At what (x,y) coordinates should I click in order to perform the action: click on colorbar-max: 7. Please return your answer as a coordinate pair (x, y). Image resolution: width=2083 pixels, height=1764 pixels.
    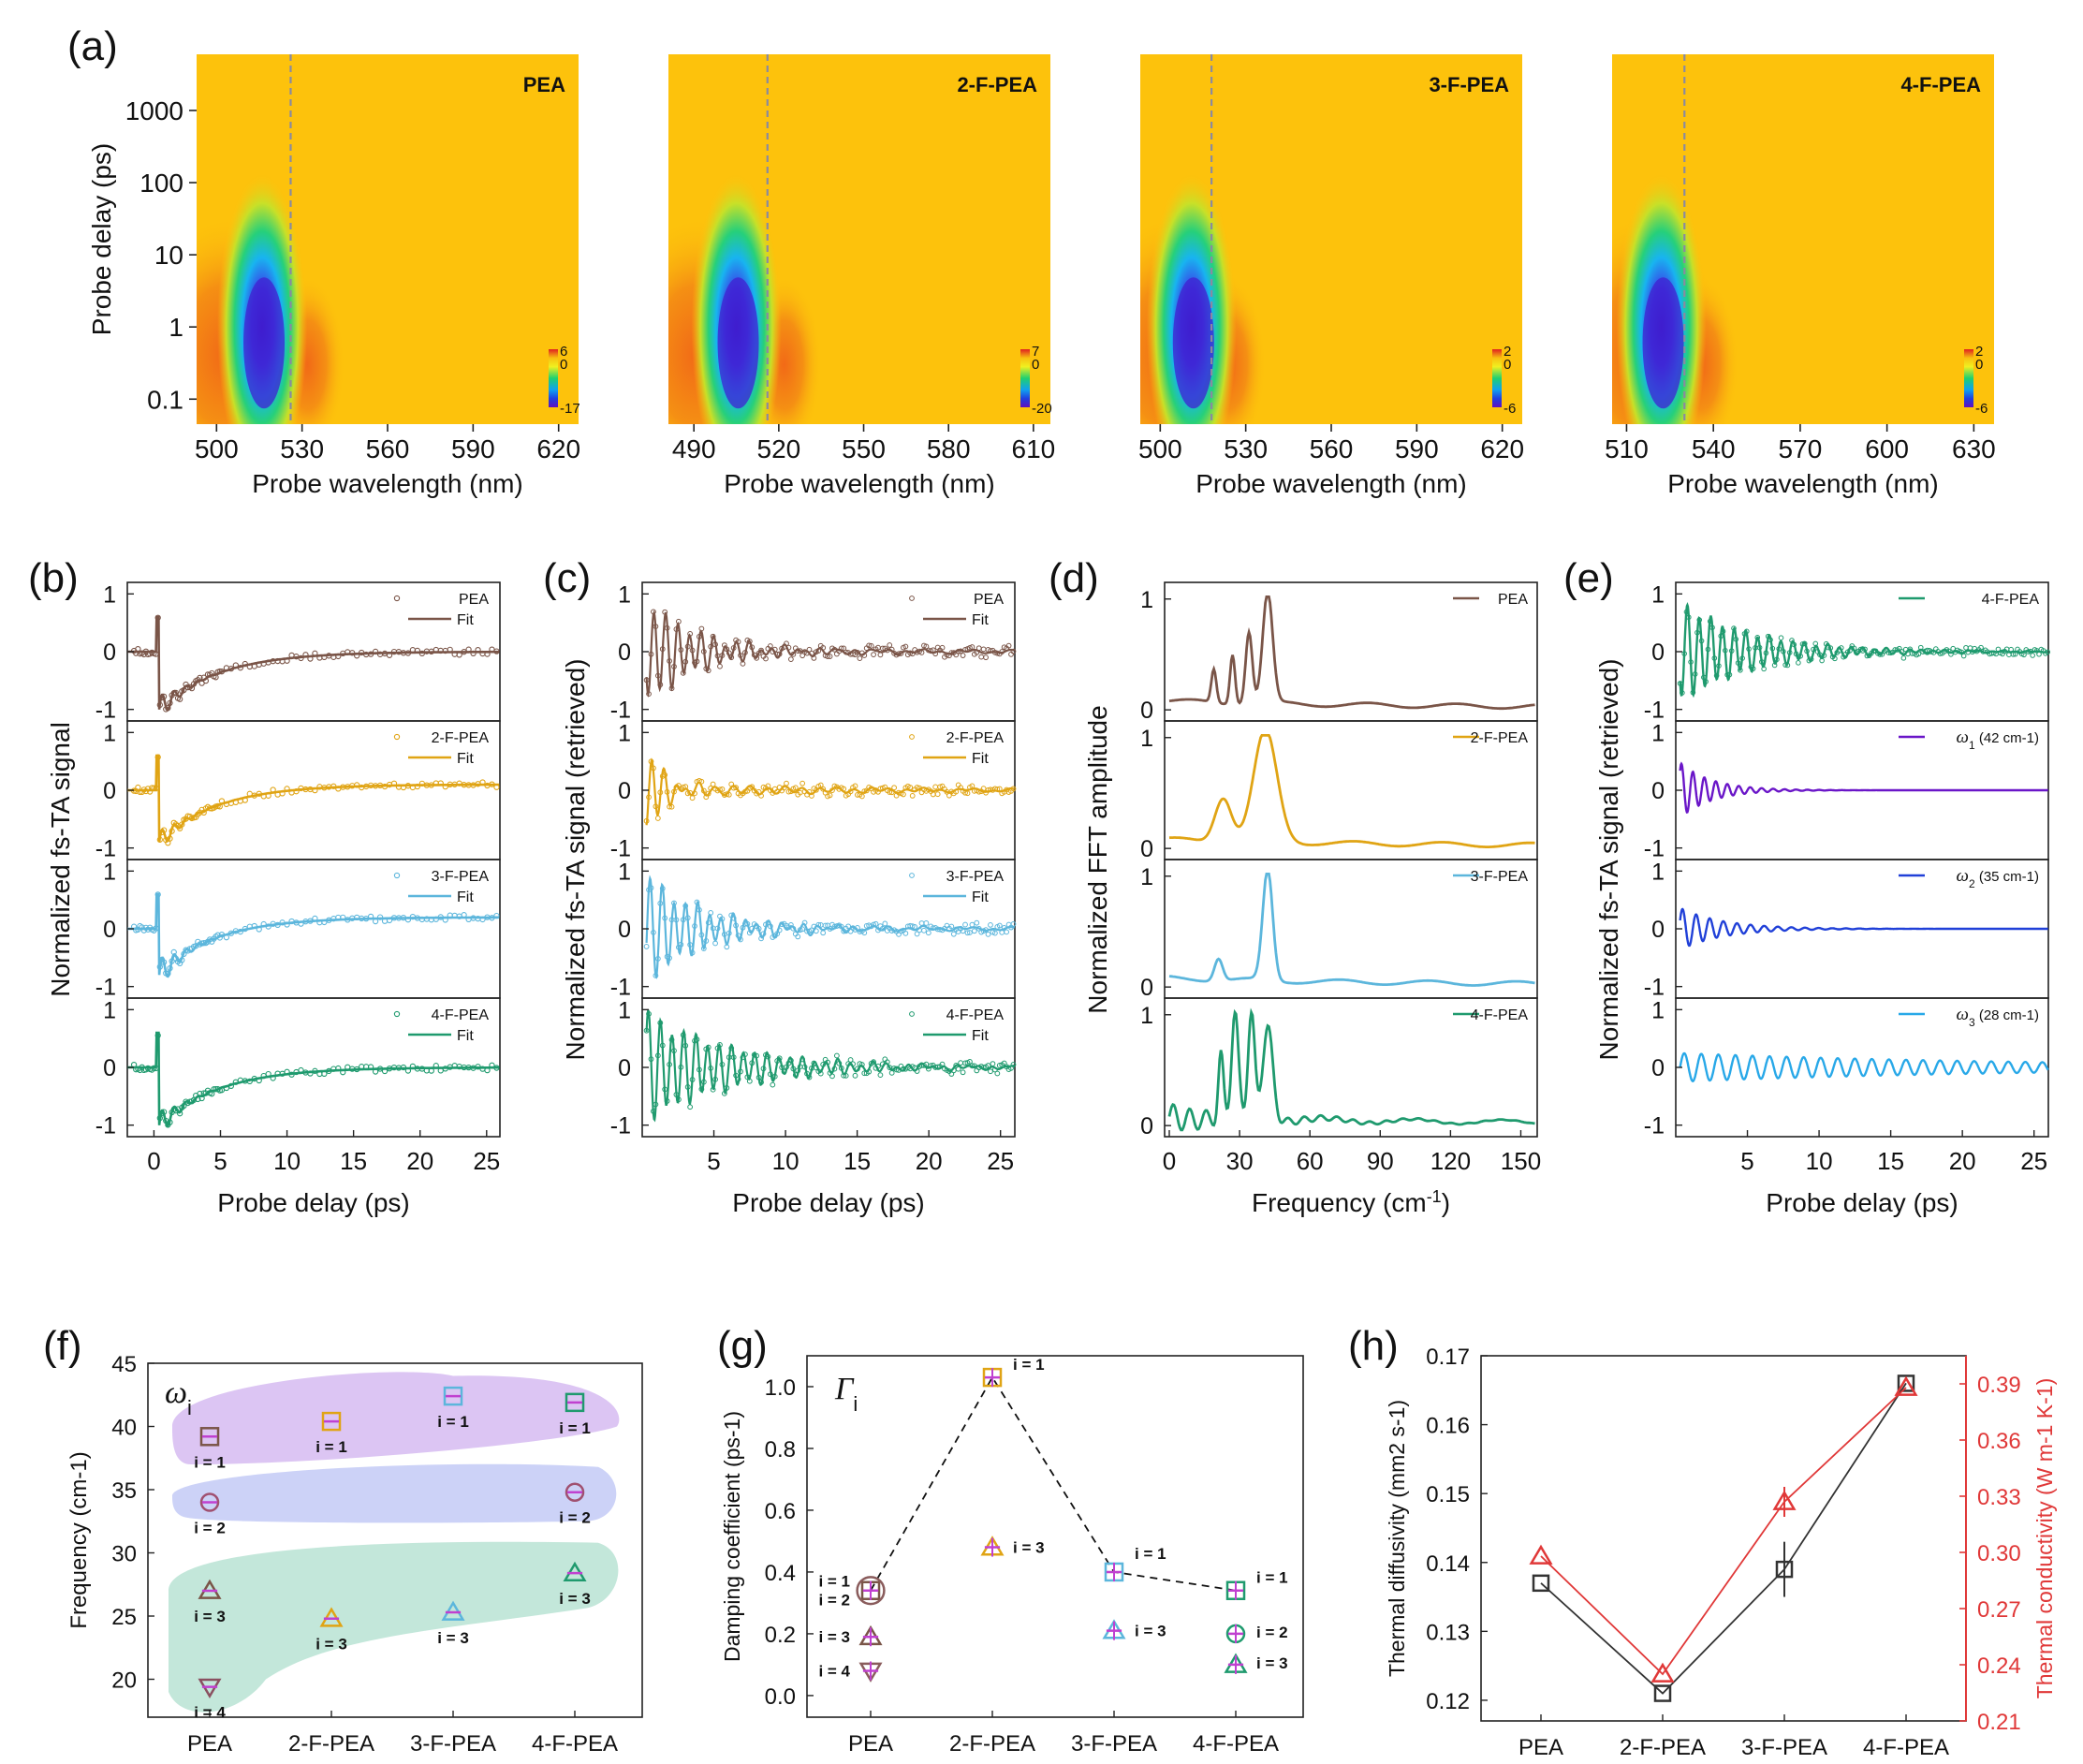
    Looking at the image, I should click on (1036, 352).